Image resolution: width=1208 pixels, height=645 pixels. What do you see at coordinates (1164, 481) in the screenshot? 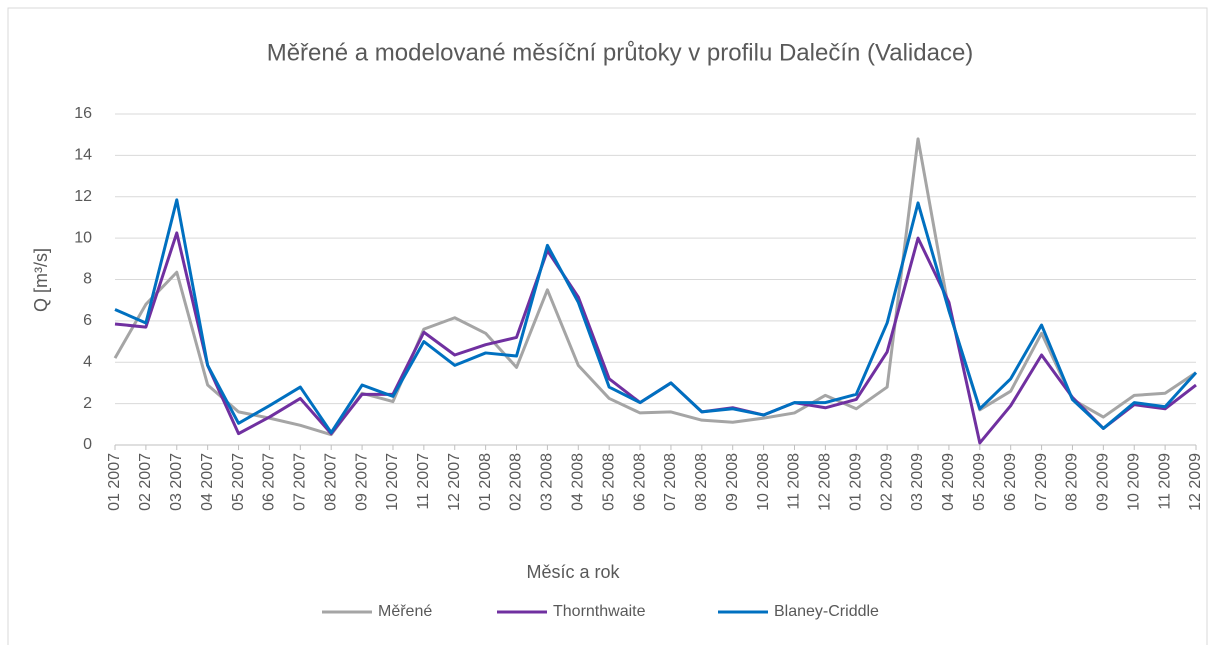
I see `x-tick-label: 11 2009` at bounding box center [1164, 481].